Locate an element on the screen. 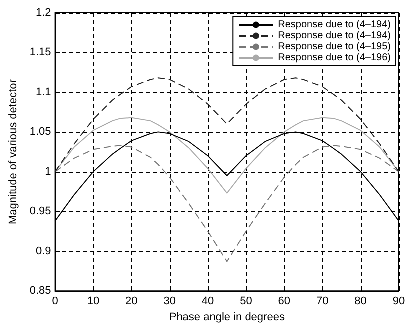 This screenshot has height=328, width=413. x-tick-label: 90 is located at coordinates (399, 302).